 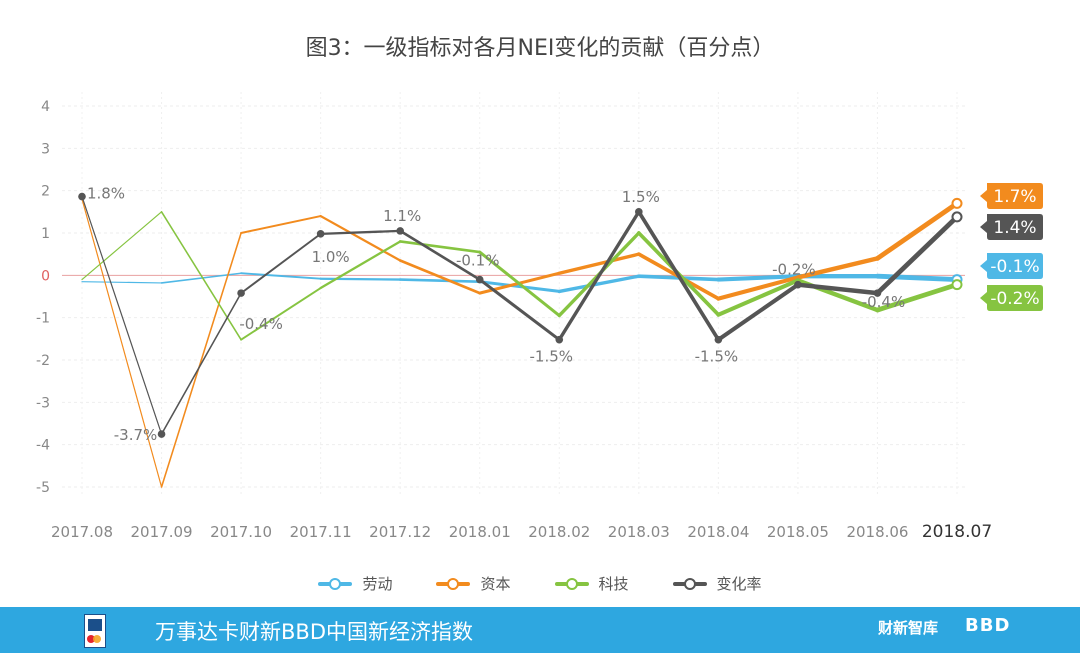 What do you see at coordinates (641, 197) in the screenshot?
I see `data-label: 1.5%` at bounding box center [641, 197].